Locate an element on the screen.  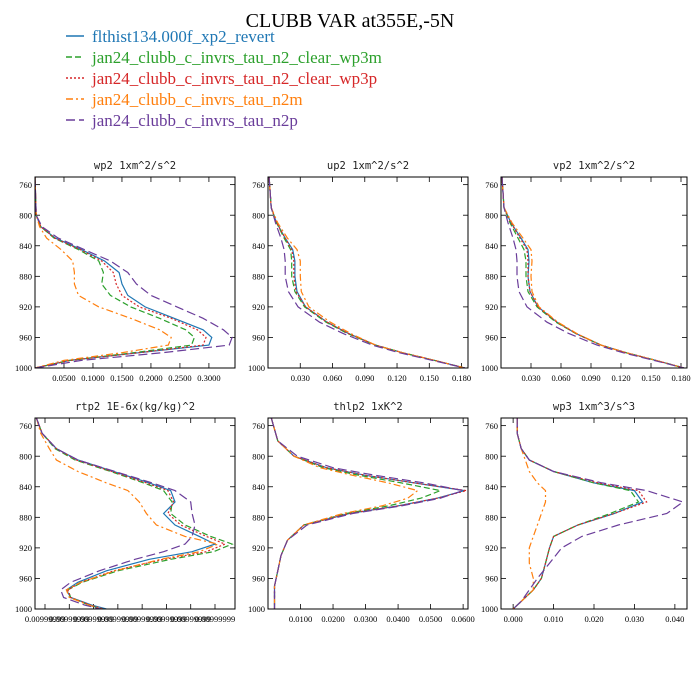
panel-title: thlp2 1xK^2 is located at coordinates (368, 407).